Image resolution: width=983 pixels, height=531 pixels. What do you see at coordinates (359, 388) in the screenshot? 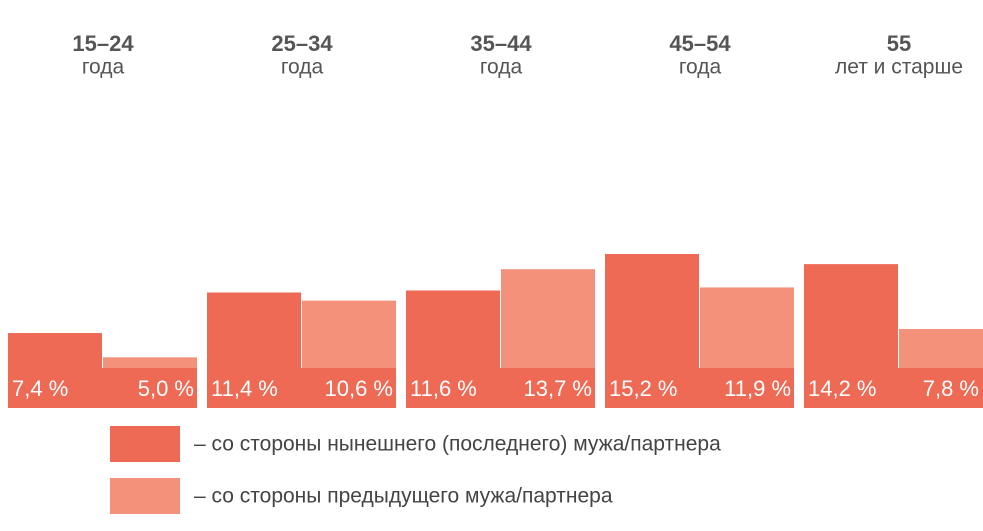
I see `value-label: 10,6 %` at bounding box center [359, 388].